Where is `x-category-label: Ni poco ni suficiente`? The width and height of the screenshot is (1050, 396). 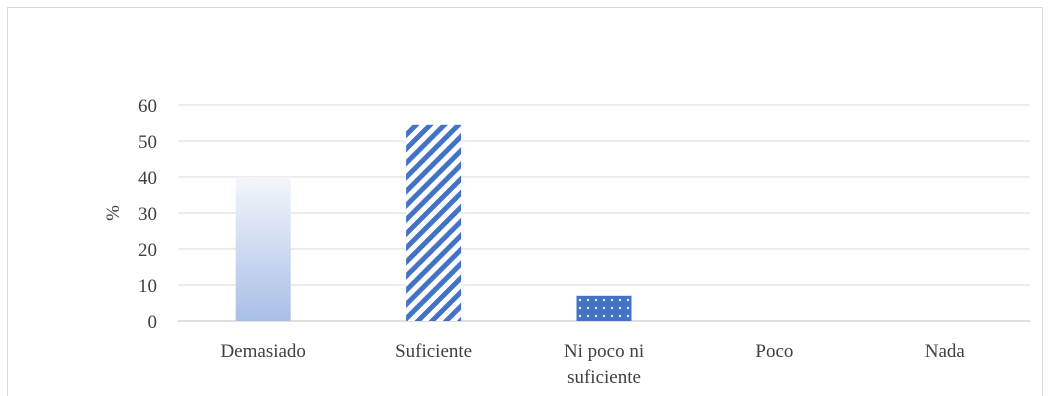 x-category-label: Ni poco ni suficiente is located at coordinates (604, 364).